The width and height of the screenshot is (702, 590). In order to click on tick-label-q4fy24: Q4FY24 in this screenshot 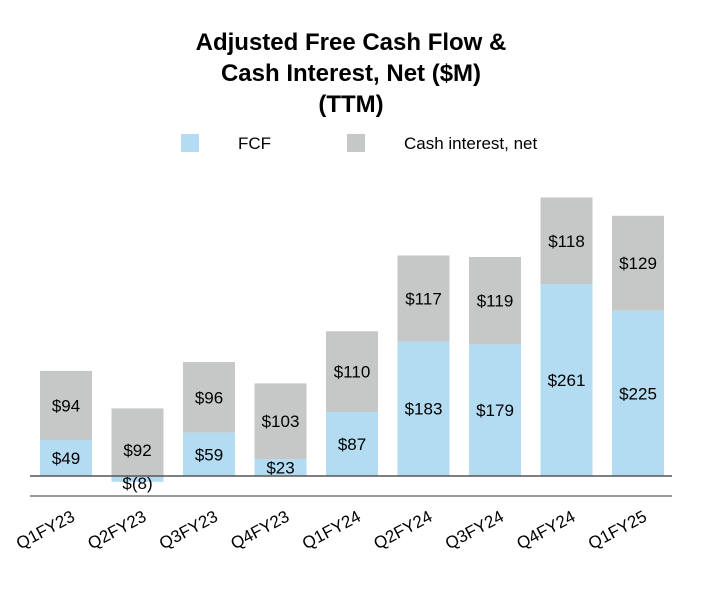, I will do `click(546, 530)`.